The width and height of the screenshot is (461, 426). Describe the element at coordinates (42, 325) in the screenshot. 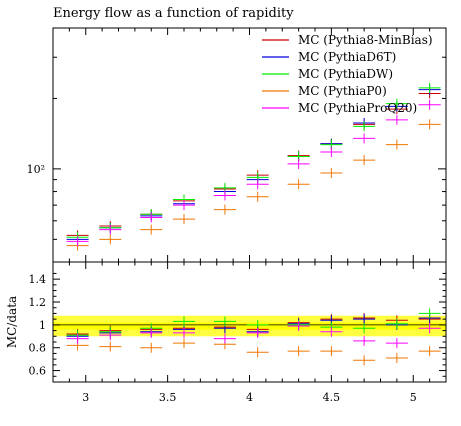

I see `ratio-y-tick-label: 1` at that location.